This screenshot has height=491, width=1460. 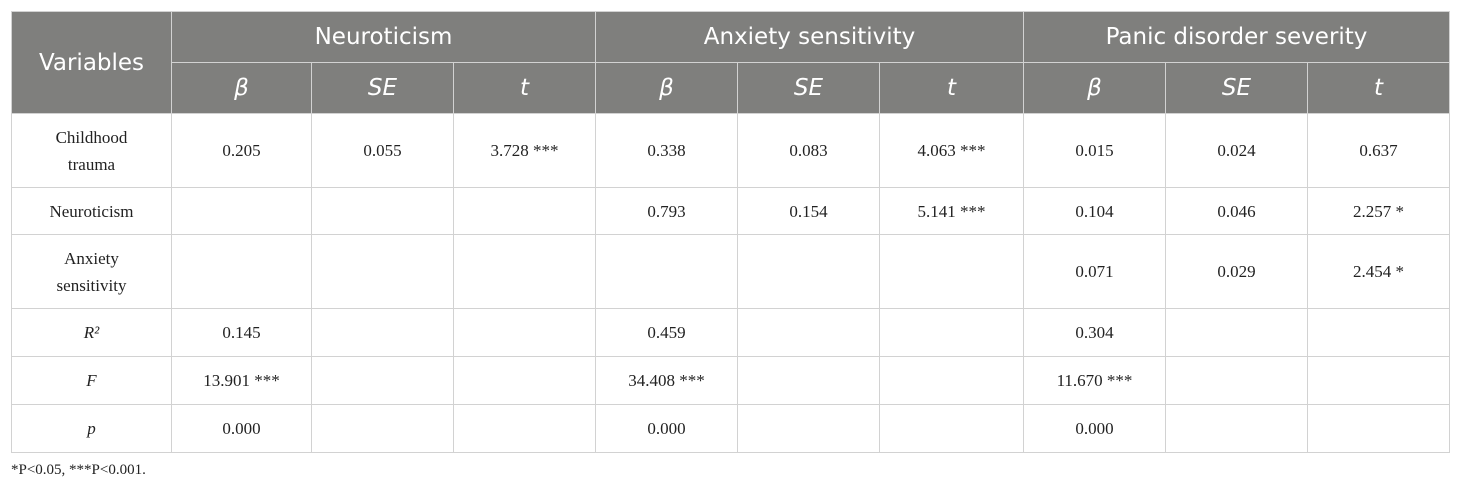 What do you see at coordinates (666, 211) in the screenshot?
I see `table-cell: 0.793` at bounding box center [666, 211].